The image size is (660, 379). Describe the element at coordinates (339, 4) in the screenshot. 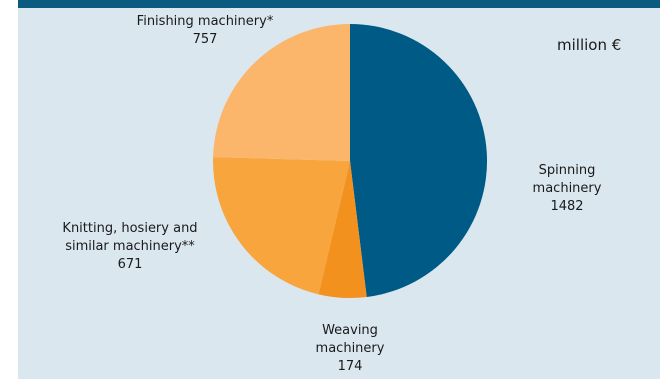

I see `chart-top-bar` at that location.